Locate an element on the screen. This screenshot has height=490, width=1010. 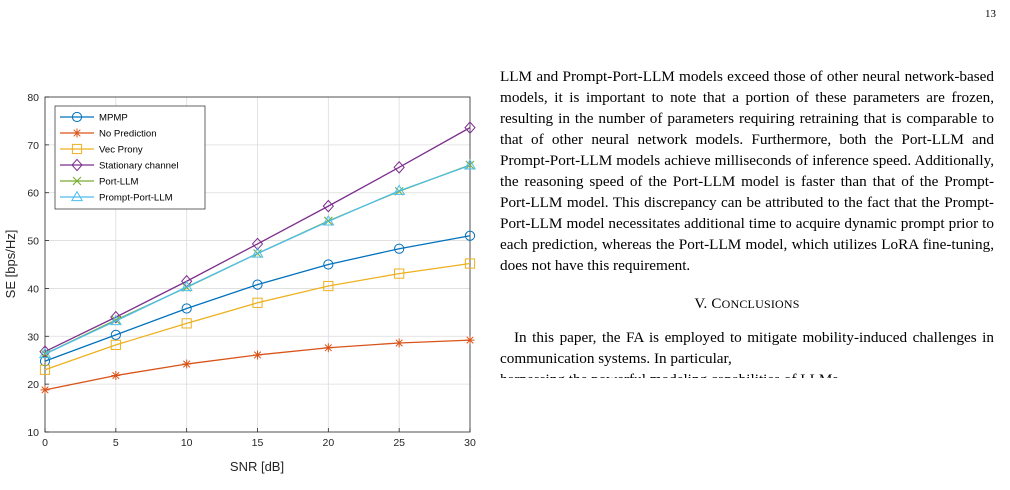
x-tick-label: 10 is located at coordinates (187, 443).